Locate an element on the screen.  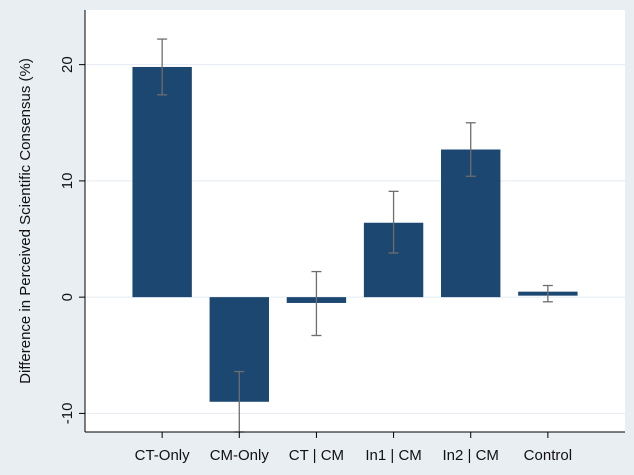
y-tick-label: -10 is located at coordinates (67, 414).